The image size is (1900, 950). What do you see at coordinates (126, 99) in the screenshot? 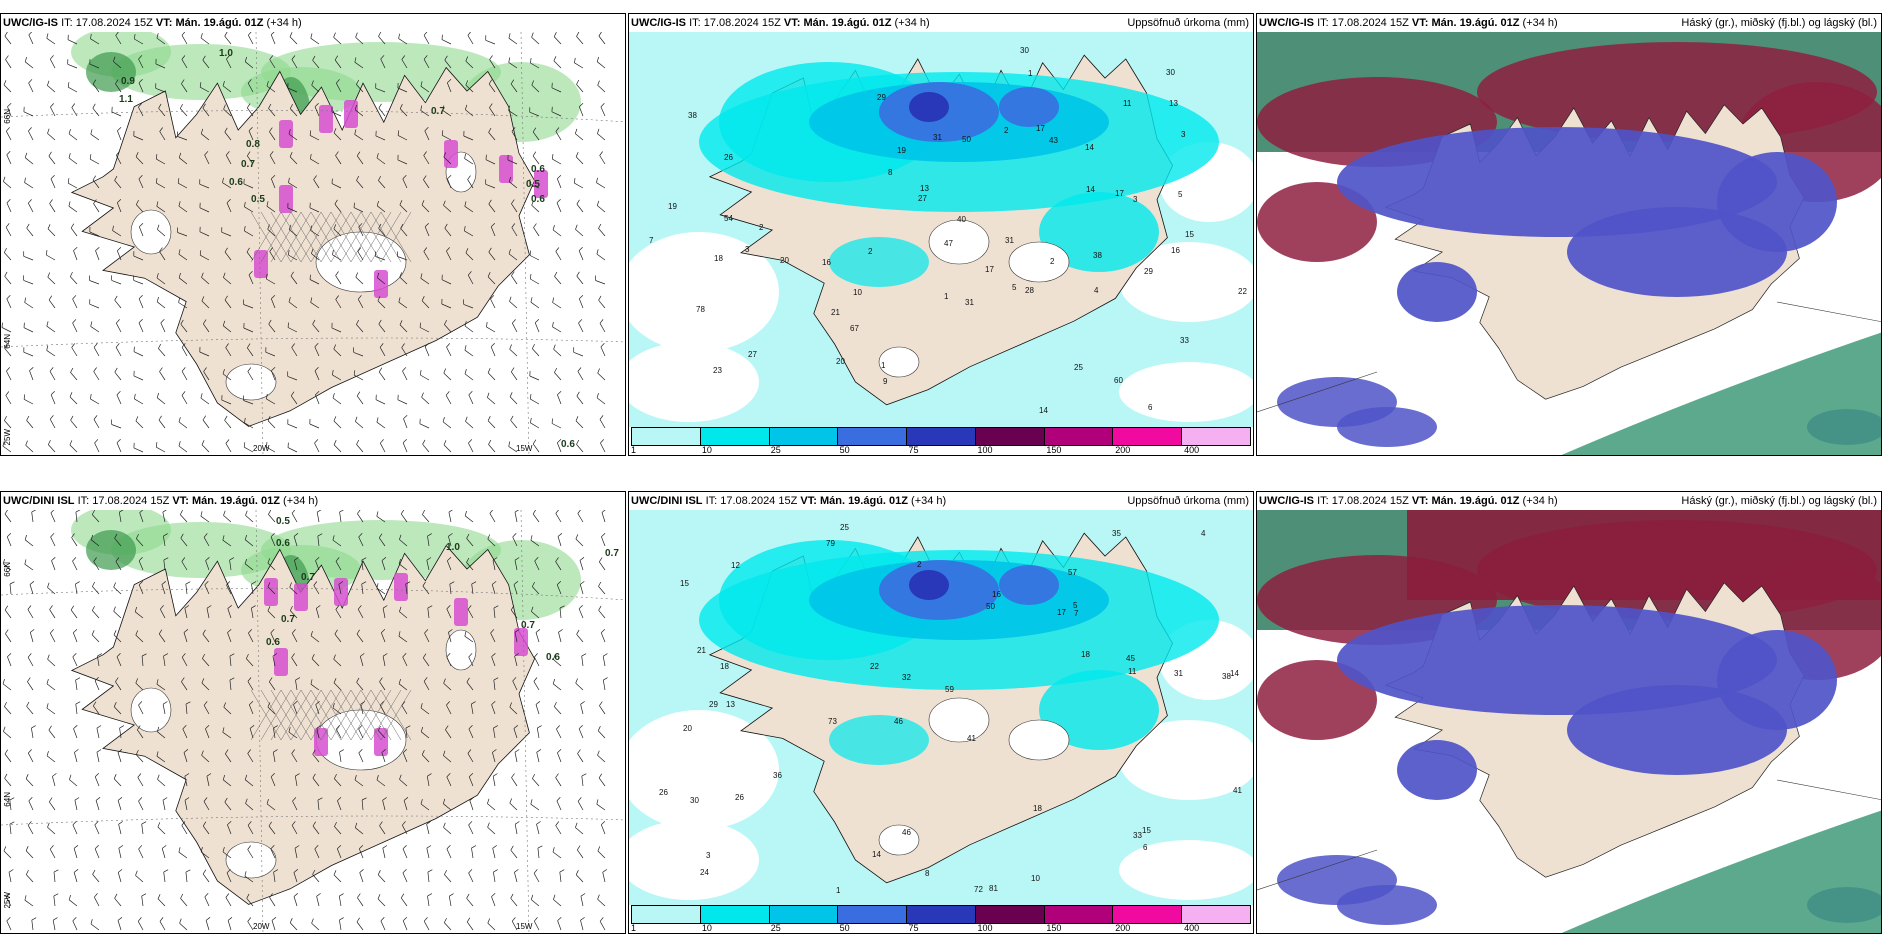
I see `wind-value-label: 1.1` at bounding box center [126, 99].